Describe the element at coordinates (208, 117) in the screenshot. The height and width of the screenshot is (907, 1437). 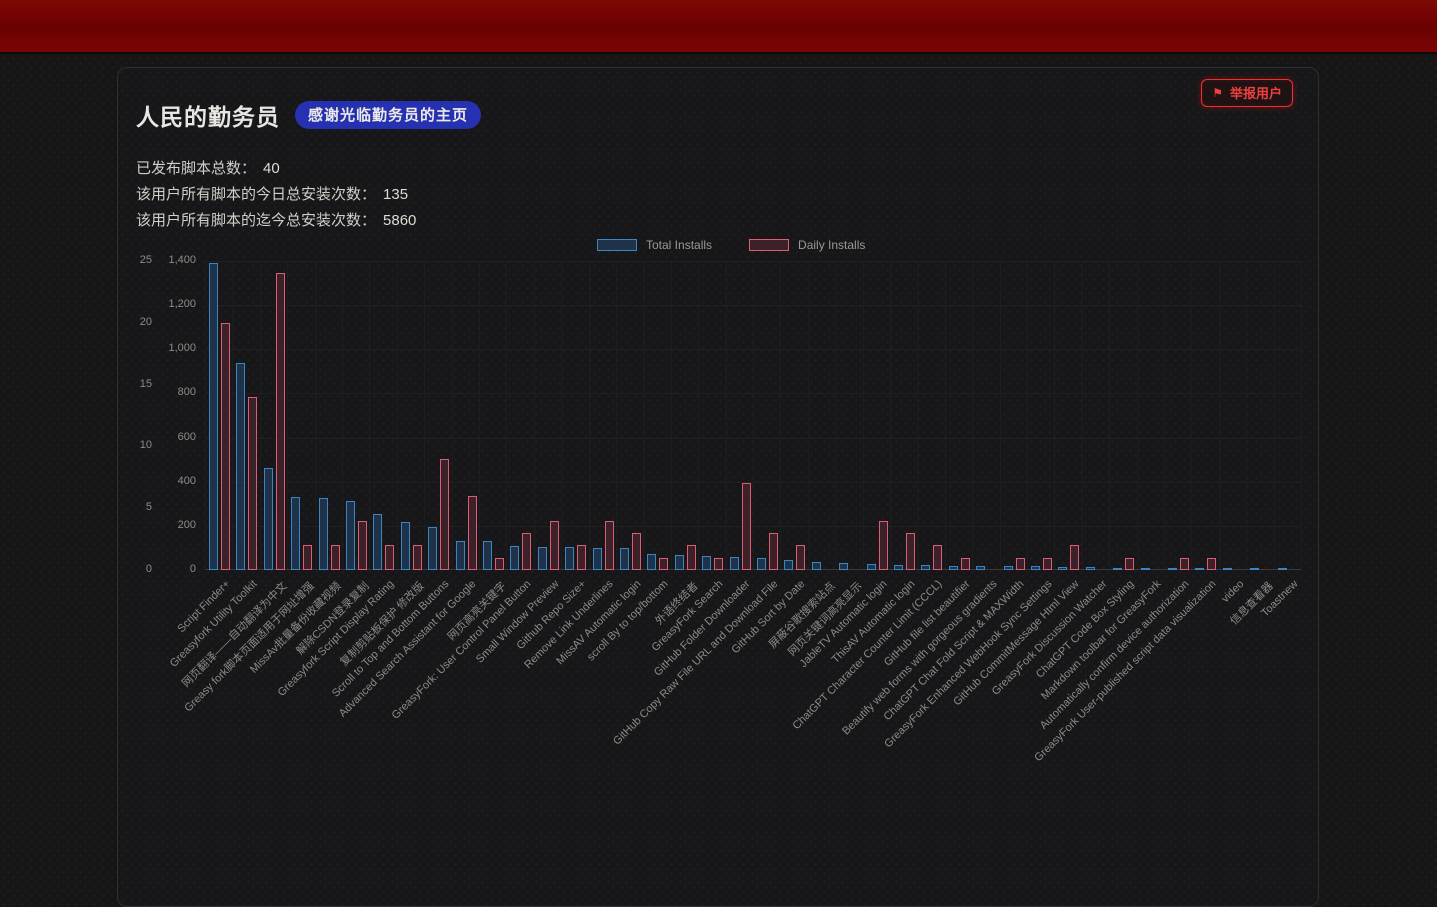
I see `page-title: 人民的勤务员` at that location.